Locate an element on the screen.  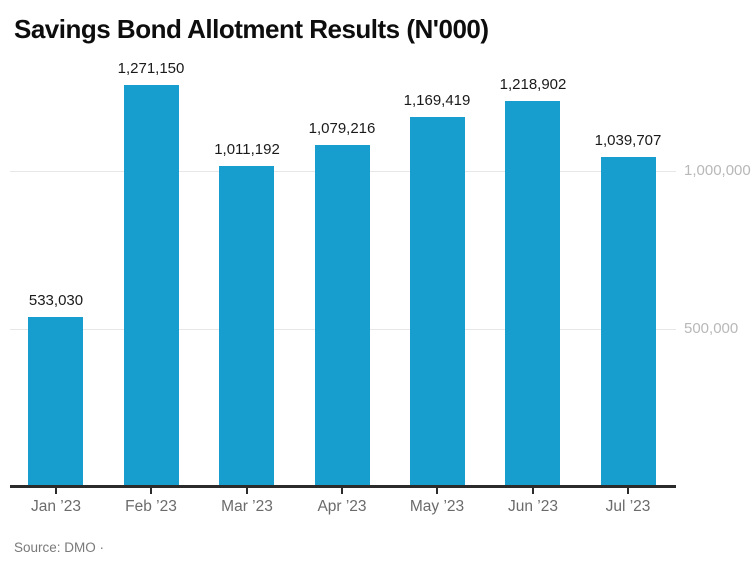
x-axis-label: Jun ’23 is located at coordinates (533, 506).